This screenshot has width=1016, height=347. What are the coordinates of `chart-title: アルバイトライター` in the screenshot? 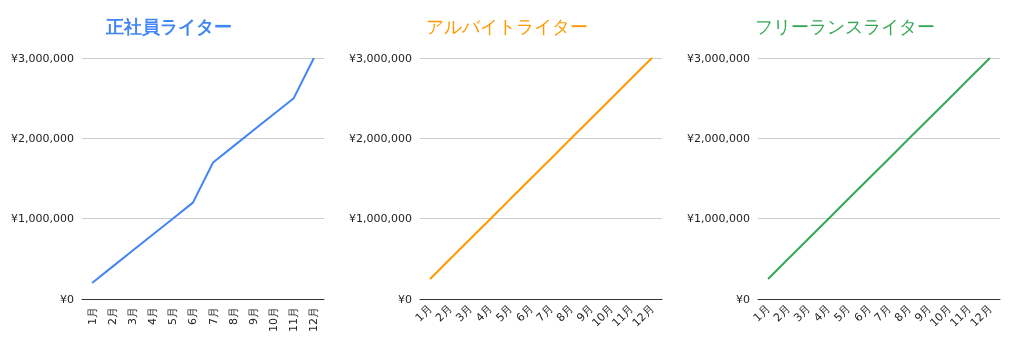 It's located at (507, 26).